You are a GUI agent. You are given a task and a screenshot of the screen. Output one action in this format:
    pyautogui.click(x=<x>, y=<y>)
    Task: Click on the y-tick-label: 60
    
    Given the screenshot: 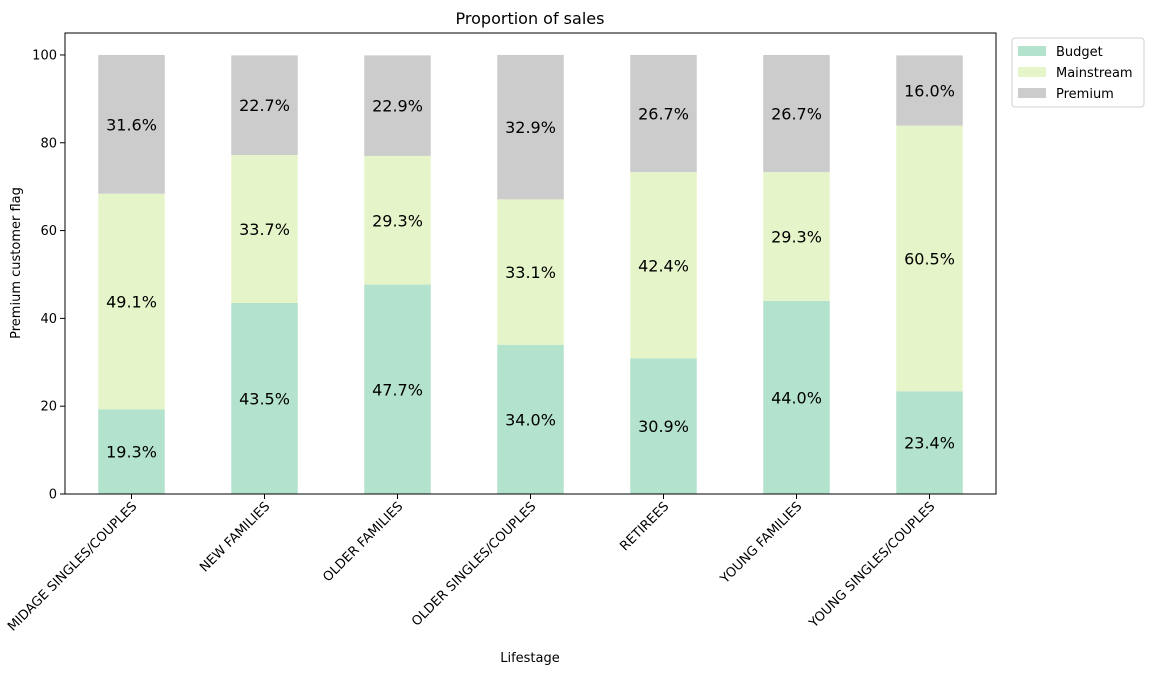 What is the action you would take?
    pyautogui.click(x=48, y=231)
    